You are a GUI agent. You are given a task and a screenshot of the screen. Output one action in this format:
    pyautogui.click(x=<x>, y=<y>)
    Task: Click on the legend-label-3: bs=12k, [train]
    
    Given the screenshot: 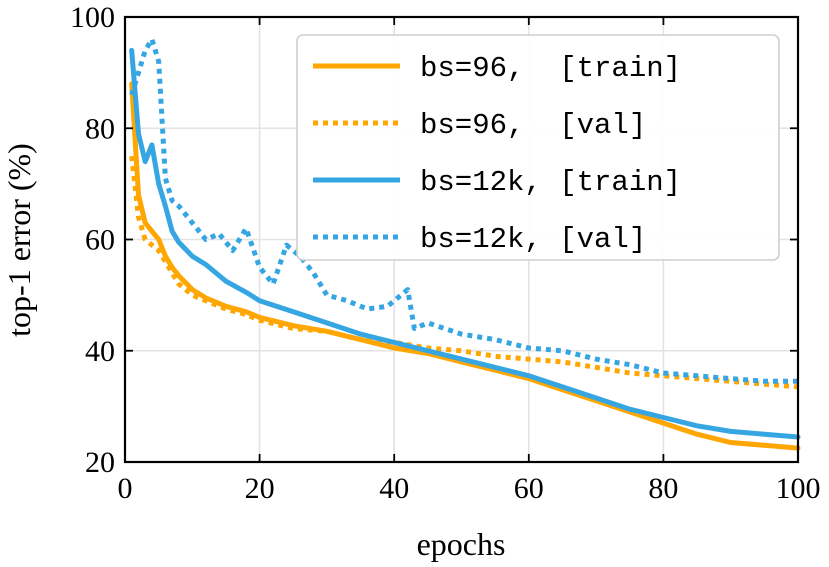 What is the action you would take?
    pyautogui.click(x=550, y=182)
    